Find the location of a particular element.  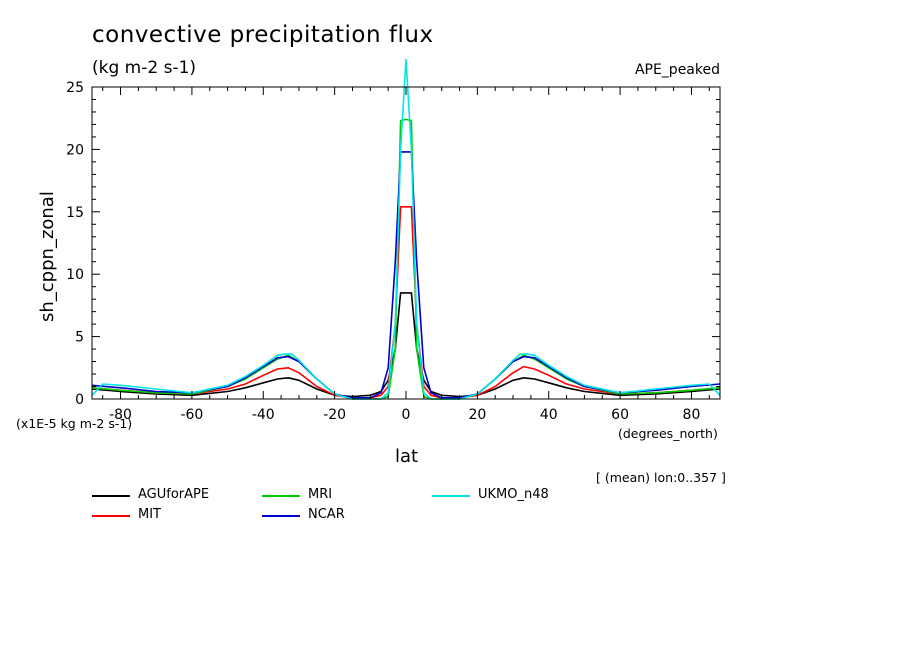

y-tick-label: 20 is located at coordinates (75, 150).